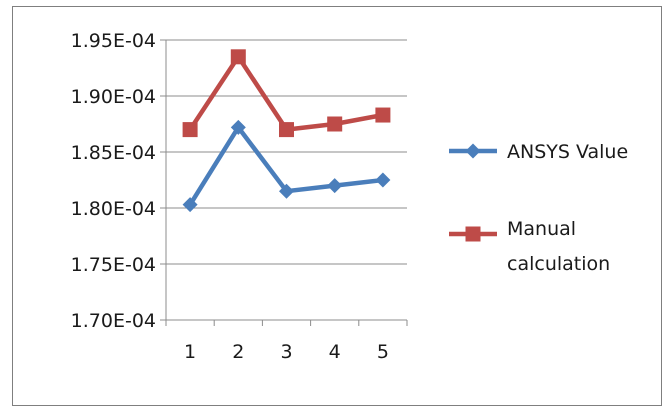  I want to click on series-plot, so click(286, 131).